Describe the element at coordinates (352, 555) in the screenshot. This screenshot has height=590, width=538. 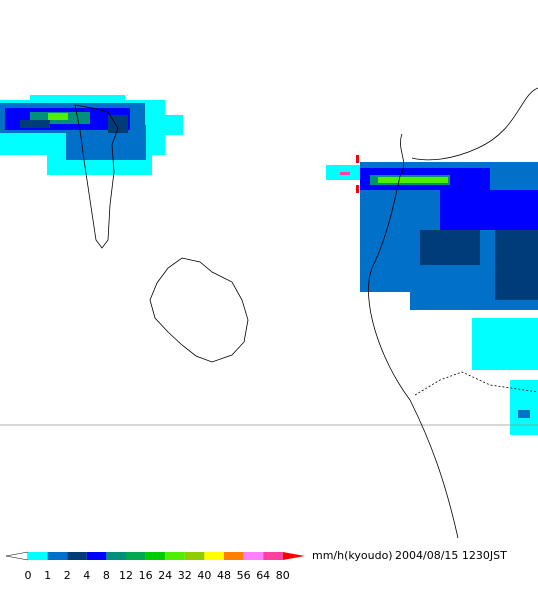
I see `legend-unit: mm/h(kyoudo)` at that location.